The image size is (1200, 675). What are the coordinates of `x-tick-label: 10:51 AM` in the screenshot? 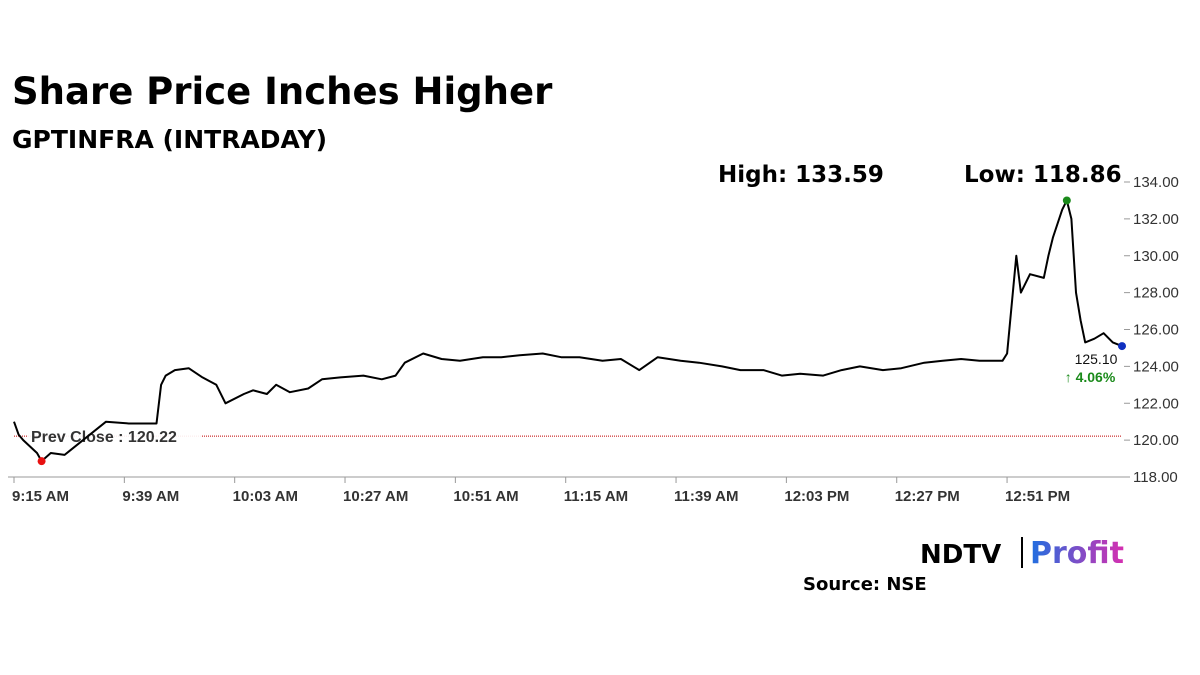 It's located at (485, 496).